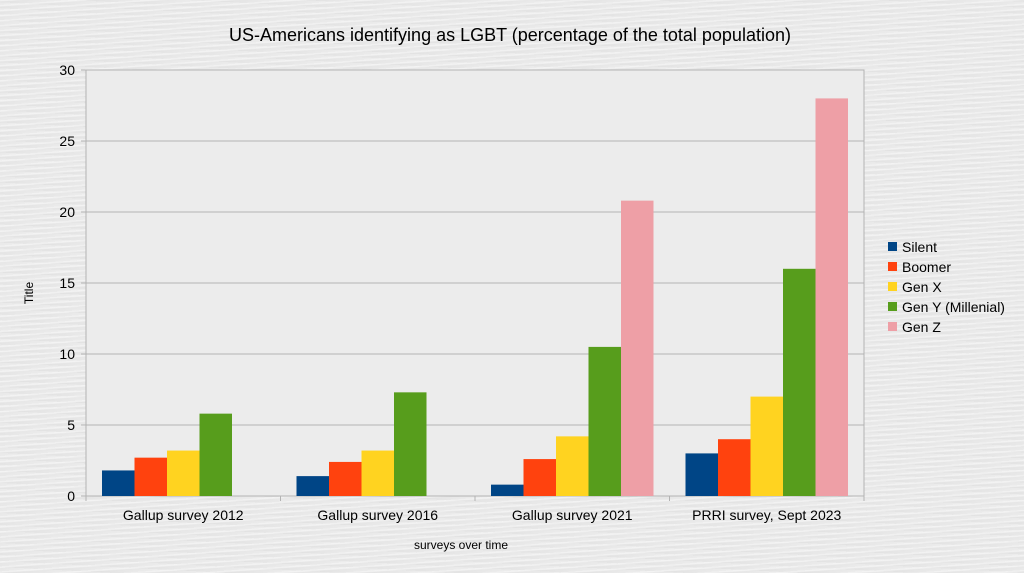  Describe the element at coordinates (183, 515) in the screenshot. I see `x-tick-label: Gallup survey 2012` at that location.